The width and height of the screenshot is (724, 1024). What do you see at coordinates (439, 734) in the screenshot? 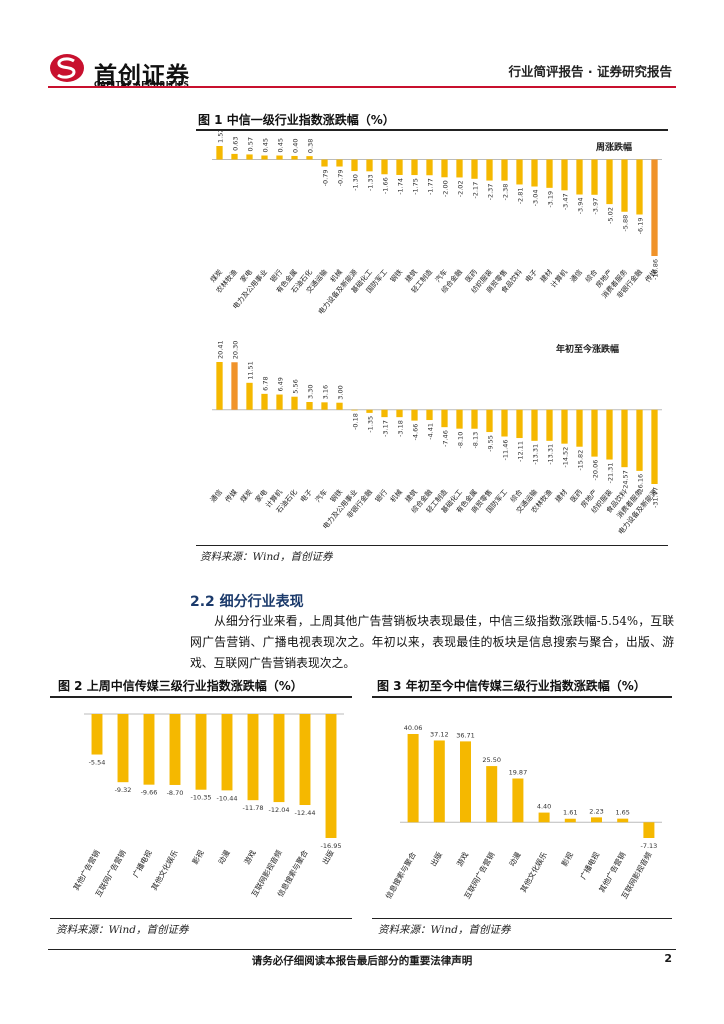
I see `data-label: 37.12` at bounding box center [439, 734].